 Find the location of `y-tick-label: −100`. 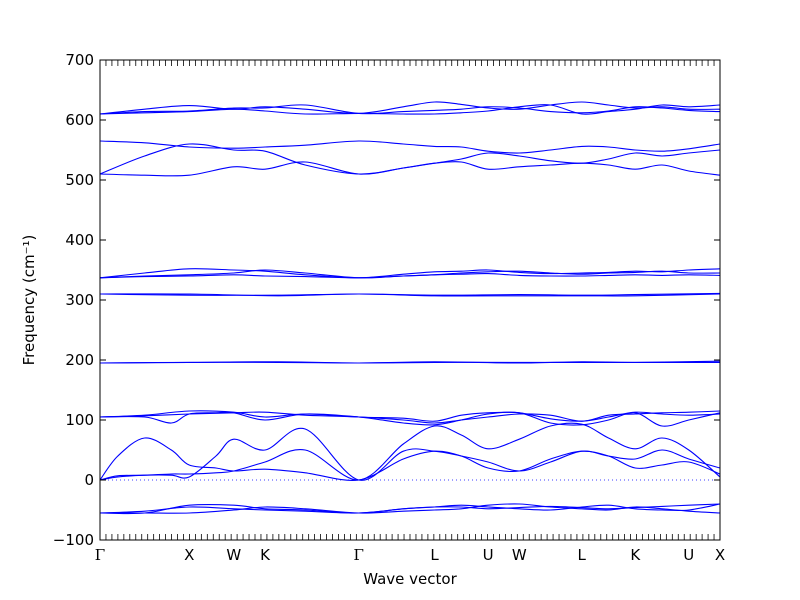

y-tick-label: −100 is located at coordinates (73, 540).